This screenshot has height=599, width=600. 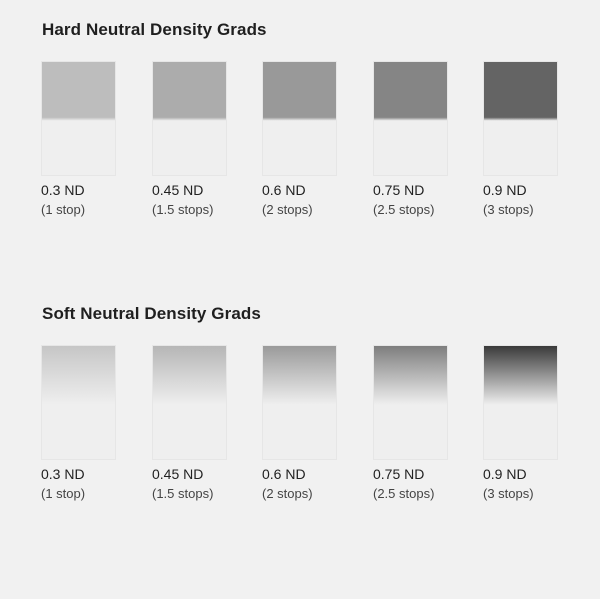 What do you see at coordinates (63, 474) in the screenshot?
I see `soft-filter-name: 0.3 ND` at bounding box center [63, 474].